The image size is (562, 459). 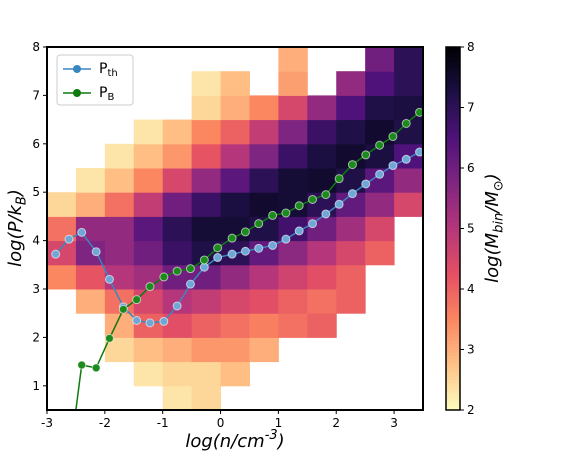 What do you see at coordinates (77, 69) in the screenshot?
I see `legend-marker` at bounding box center [77, 69].